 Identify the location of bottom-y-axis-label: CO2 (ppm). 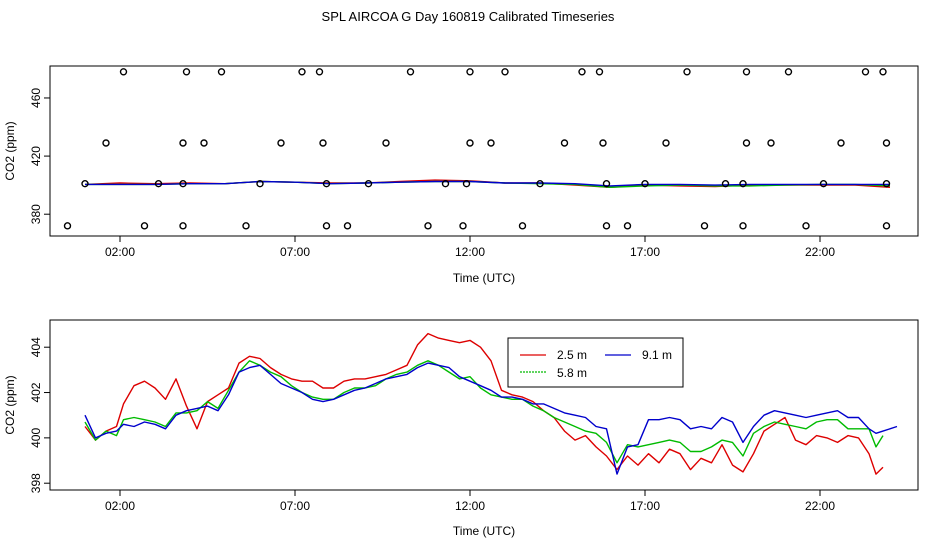
(10, 404).